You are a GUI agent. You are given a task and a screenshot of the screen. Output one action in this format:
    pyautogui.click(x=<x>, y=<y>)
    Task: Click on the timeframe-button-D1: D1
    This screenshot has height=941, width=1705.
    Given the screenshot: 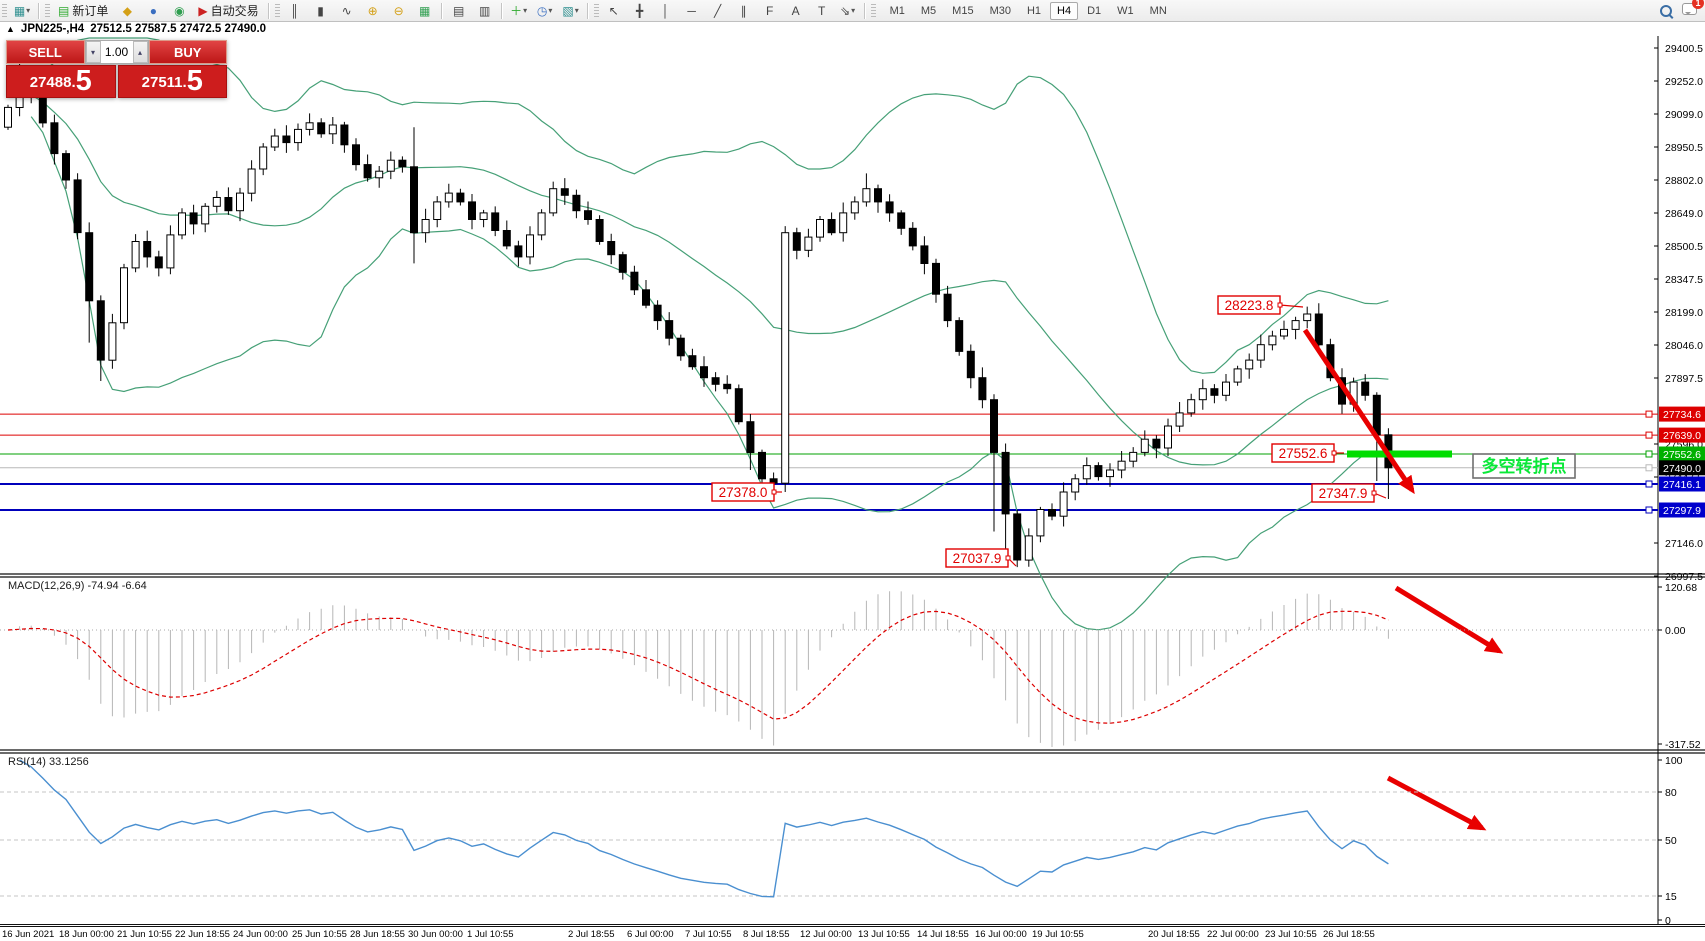 What is the action you would take?
    pyautogui.click(x=1094, y=10)
    